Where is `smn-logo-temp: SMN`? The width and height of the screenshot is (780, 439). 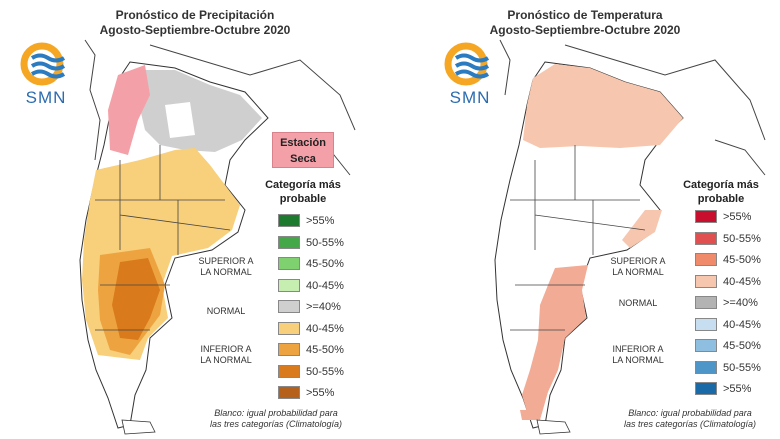 smn-logo-temp: SMN is located at coordinates (468, 75).